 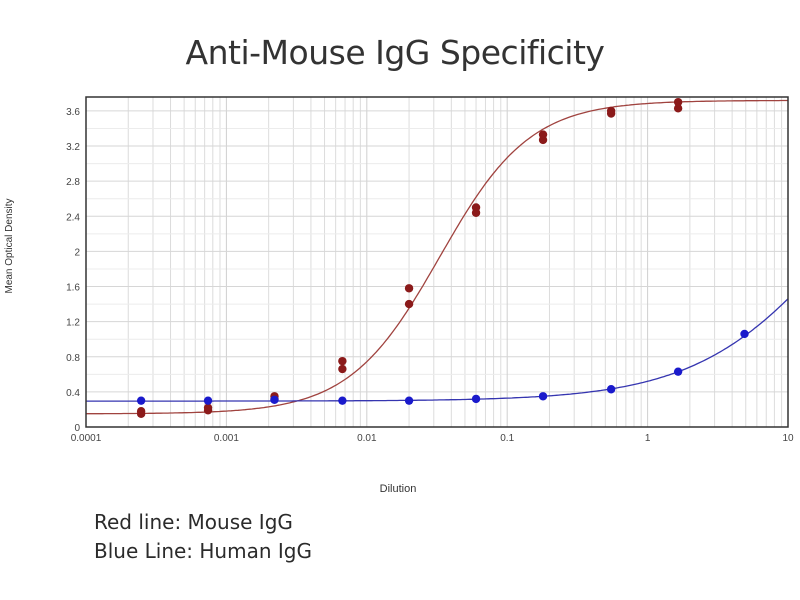 What do you see at coordinates (73, 270) in the screenshot?
I see `y-tick-labels: 0 0.4 0.8 1.2 1.6 2 2.4 2.8 3.2 3.6` at bounding box center [73, 270].